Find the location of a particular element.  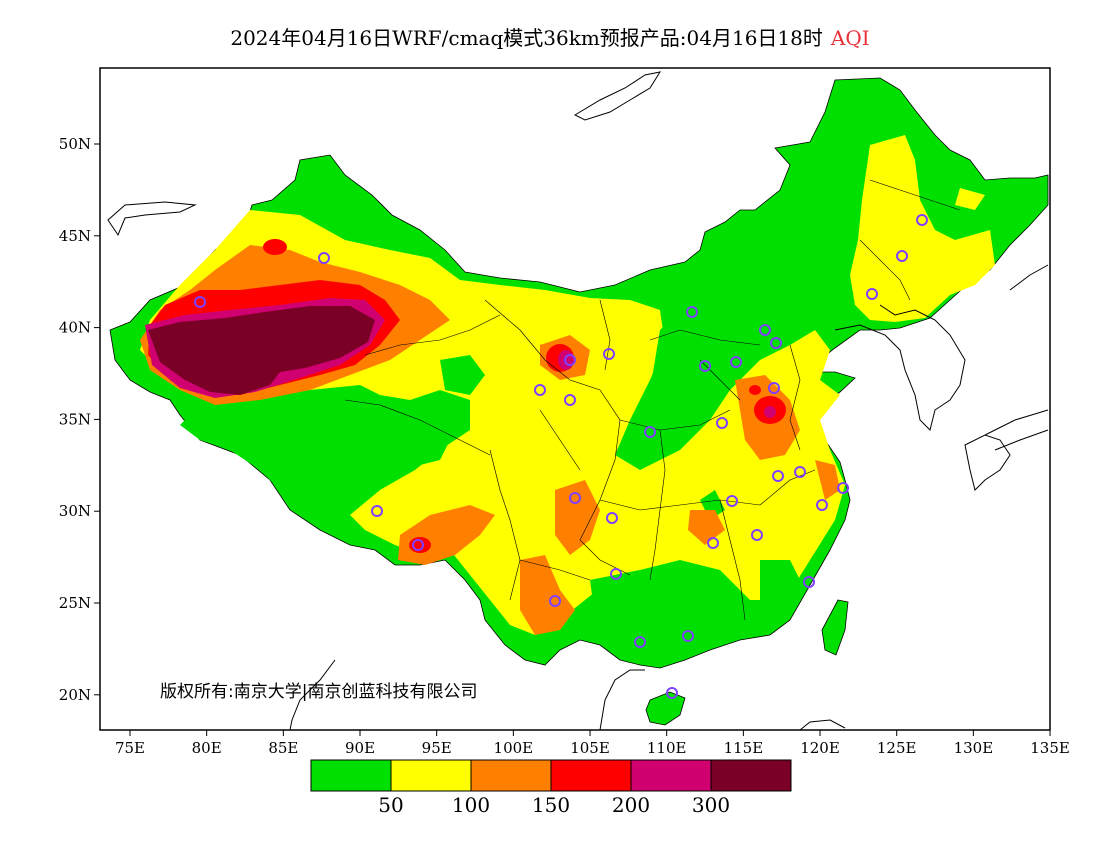

hainan-island is located at coordinates (665, 708).